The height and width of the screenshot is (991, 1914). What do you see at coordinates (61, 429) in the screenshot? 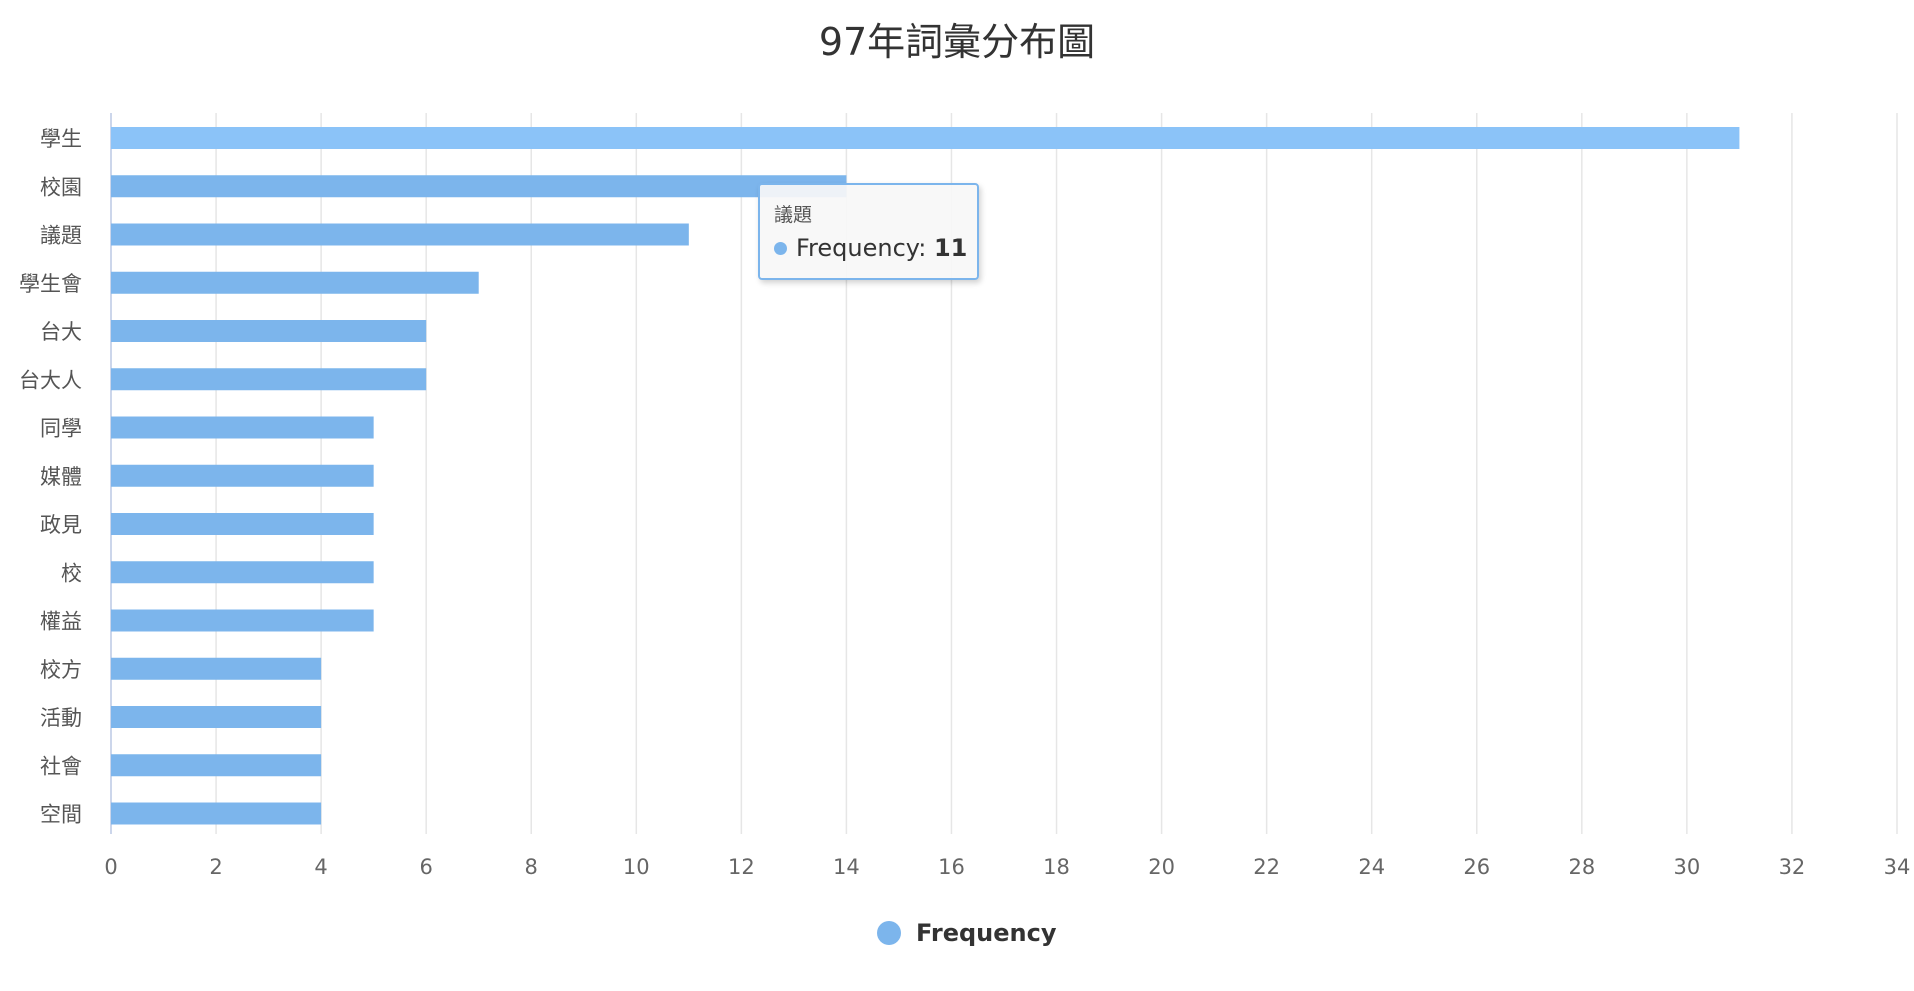
I see `category-label: 同學` at bounding box center [61, 429].